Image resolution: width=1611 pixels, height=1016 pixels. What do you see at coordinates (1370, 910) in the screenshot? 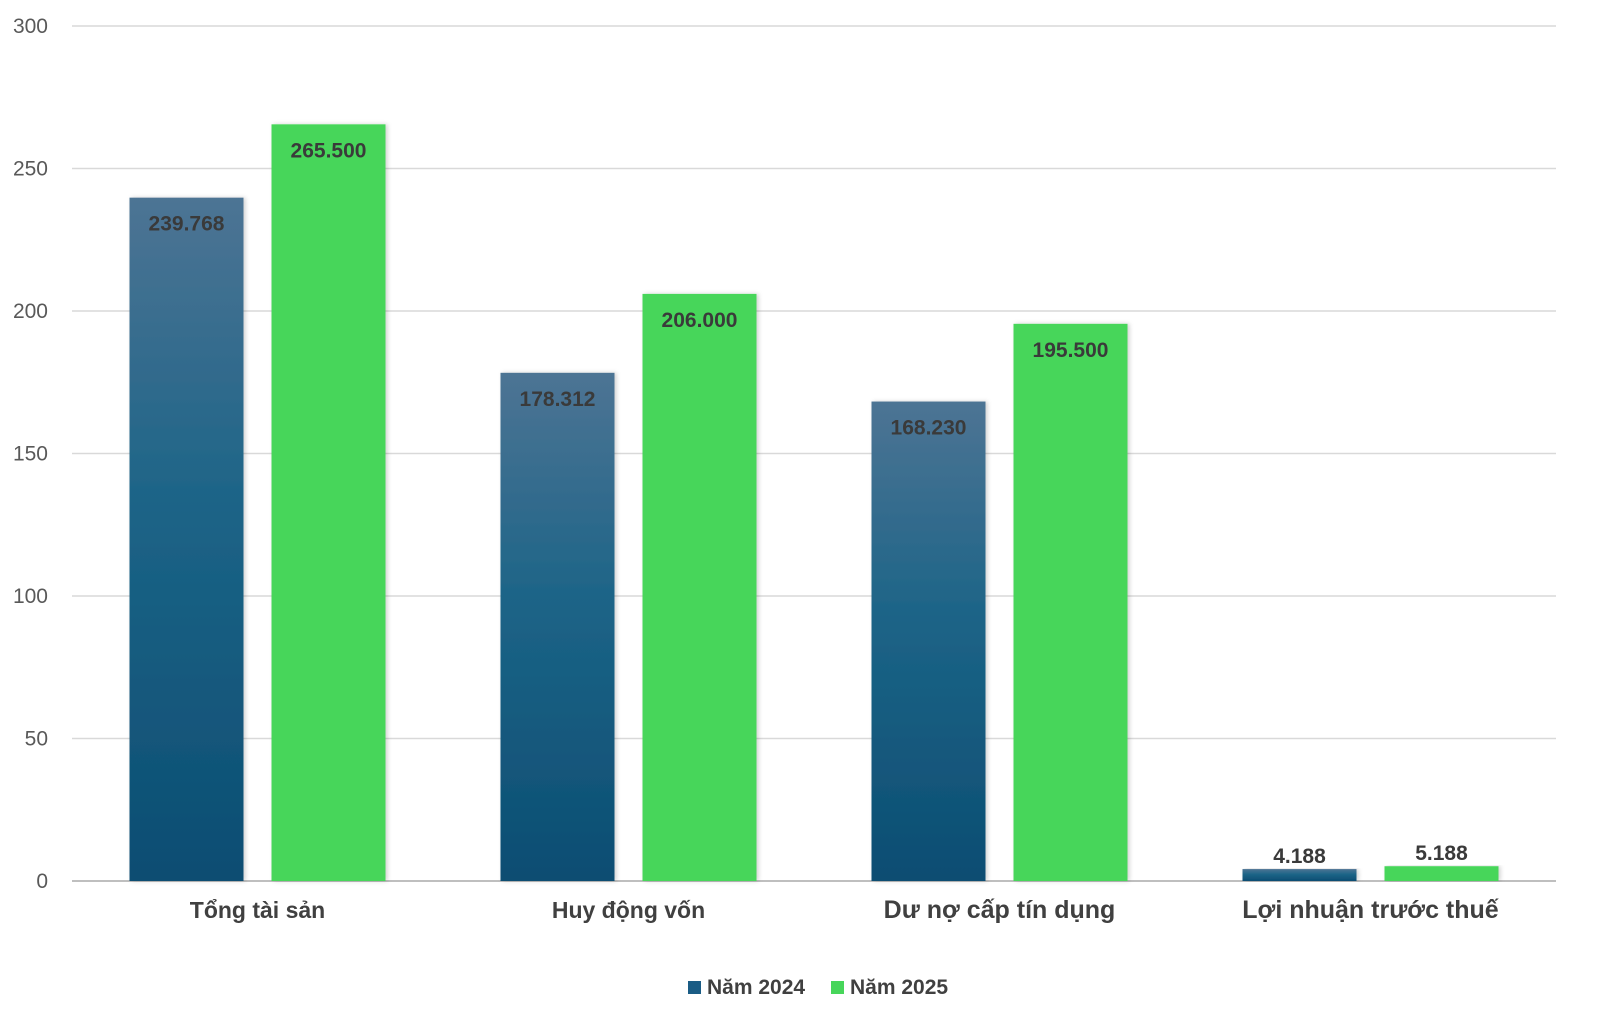
I see `x-category-label: Lợi nhuận trước thuế` at bounding box center [1370, 910].